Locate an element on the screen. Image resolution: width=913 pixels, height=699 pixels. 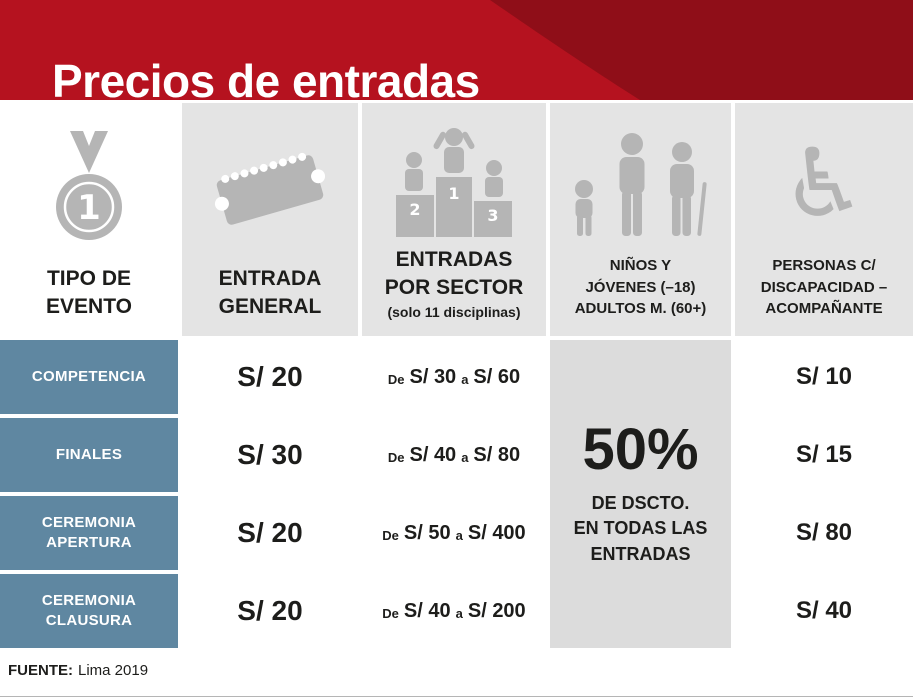
page-title: Precios de entradas is located at coordinates (266, 77).